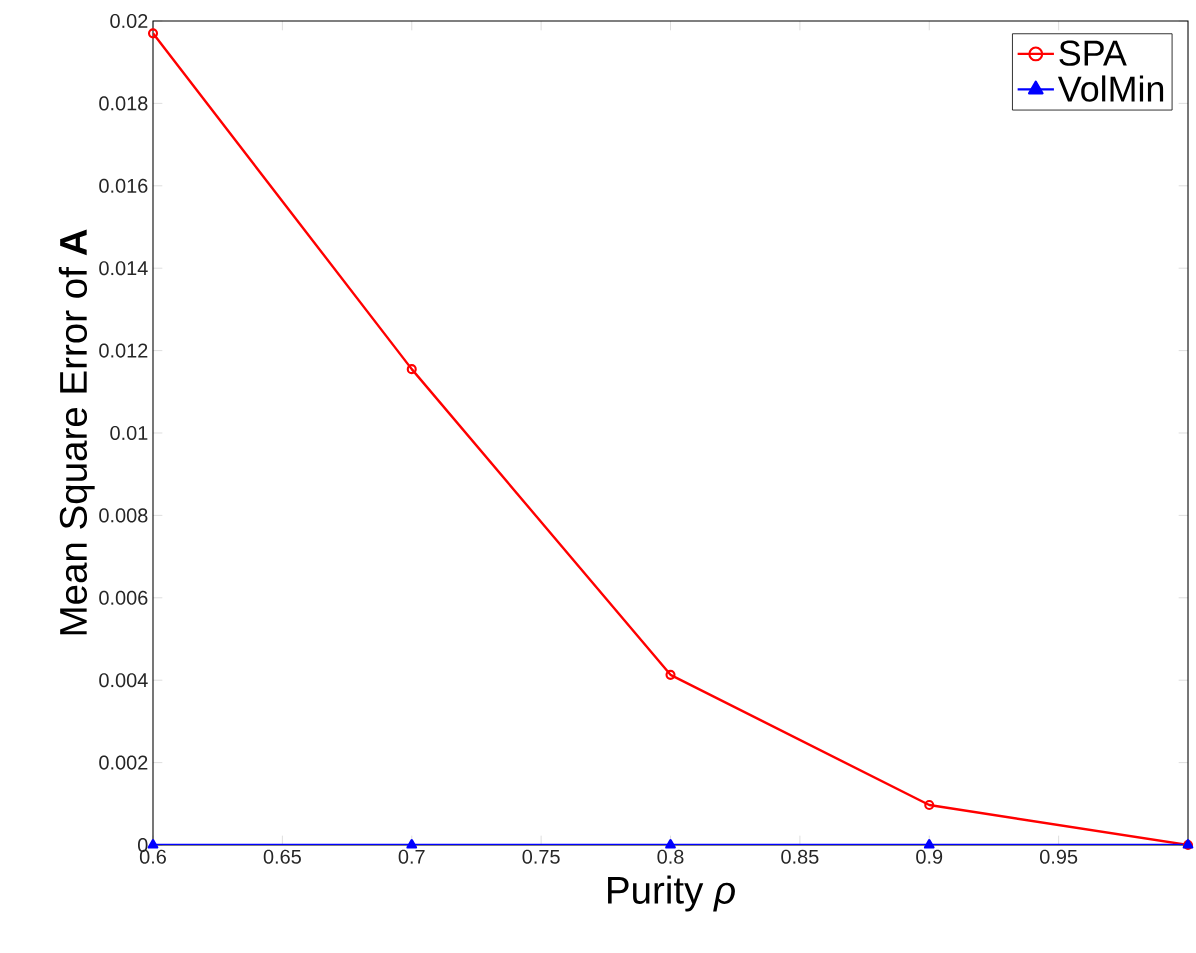 The image size is (1196, 953). What do you see at coordinates (123, 762) in the screenshot?
I see `y-tick-label: 0.002` at bounding box center [123, 762].